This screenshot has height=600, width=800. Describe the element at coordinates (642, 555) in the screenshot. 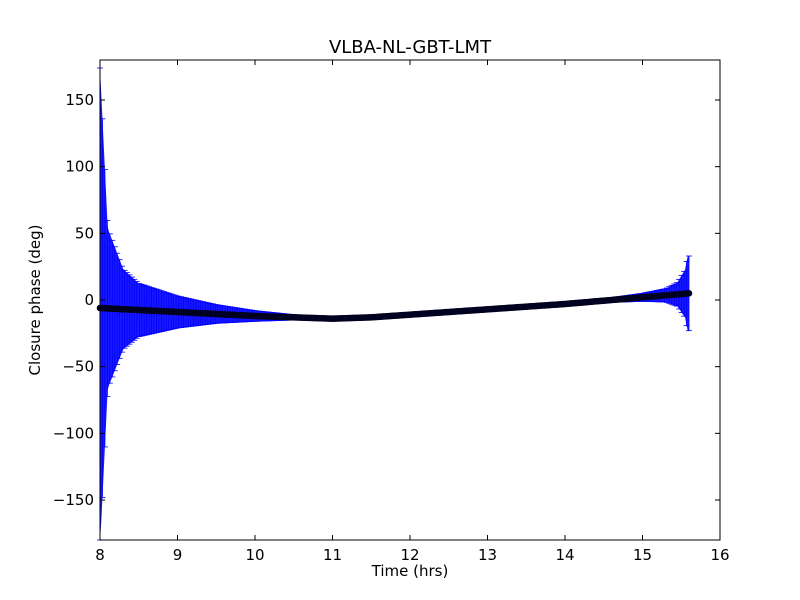

I see `x-tick-label: 15` at that location.